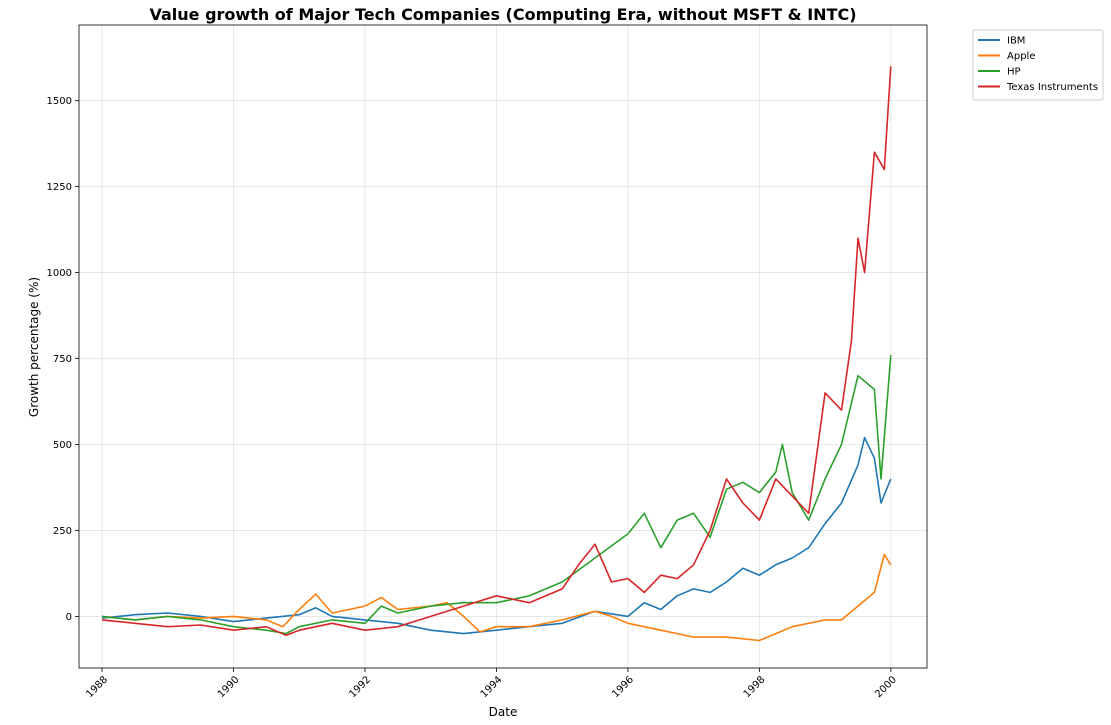  Describe the element at coordinates (492, 687) in the screenshot. I see `x-tick-label: 1994` at that location.